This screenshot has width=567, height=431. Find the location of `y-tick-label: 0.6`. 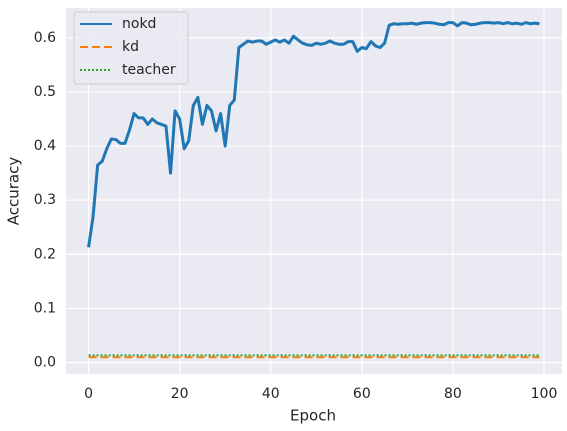

y-tick-label: 0.6 is located at coordinates (45, 38).